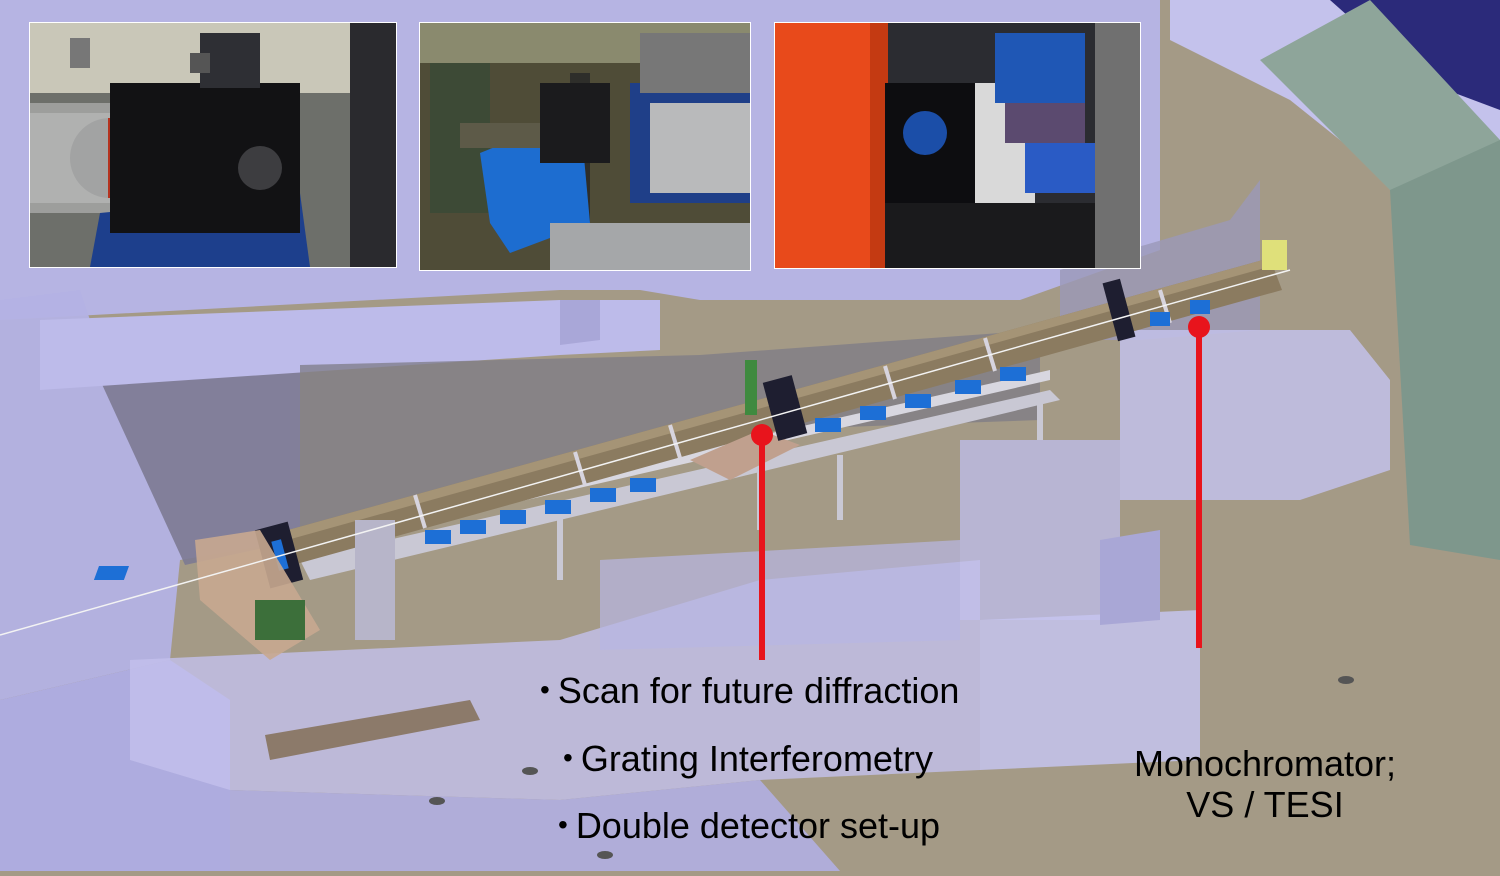 Image resolution: width=1500 pixels, height=876 pixels. Describe the element at coordinates (280, 620) in the screenshot. I see `stage-board` at that location.